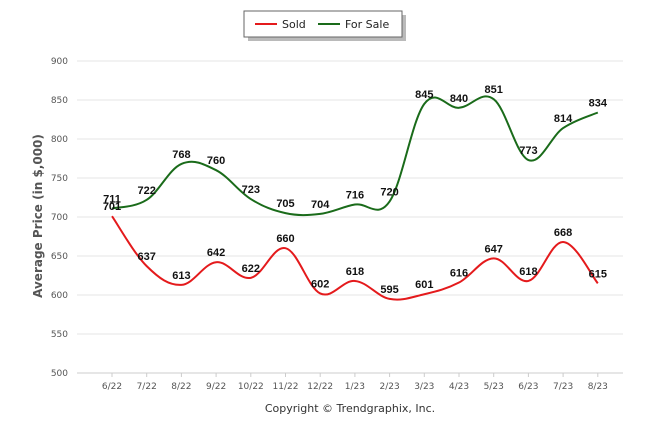  I want to click on x-tick-label-5: 11/22, so click(286, 387).